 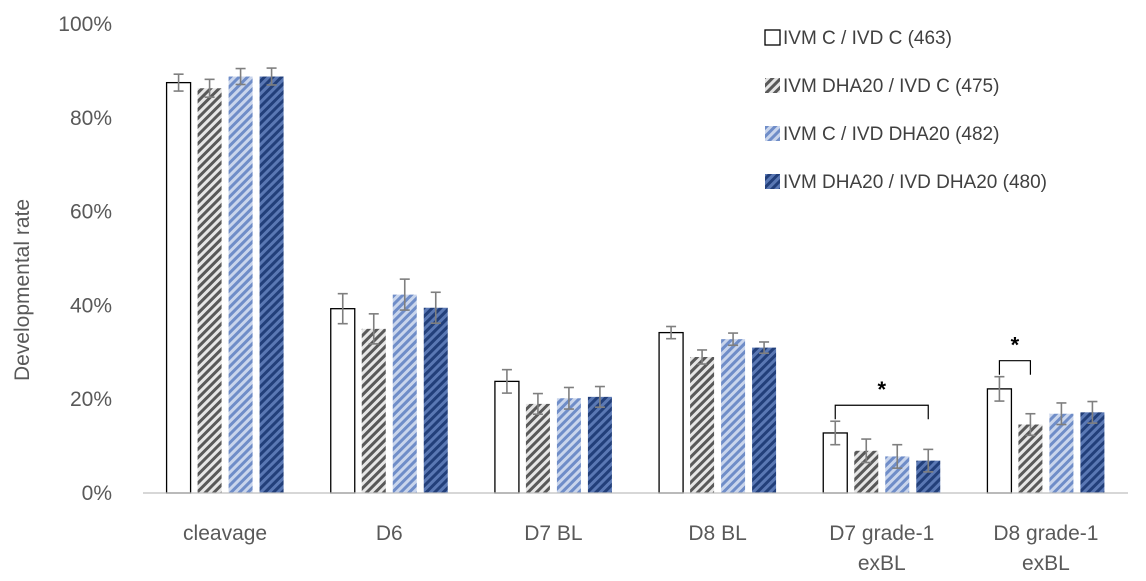 I want to click on y-tick-label: 20%, so click(x=91, y=399).